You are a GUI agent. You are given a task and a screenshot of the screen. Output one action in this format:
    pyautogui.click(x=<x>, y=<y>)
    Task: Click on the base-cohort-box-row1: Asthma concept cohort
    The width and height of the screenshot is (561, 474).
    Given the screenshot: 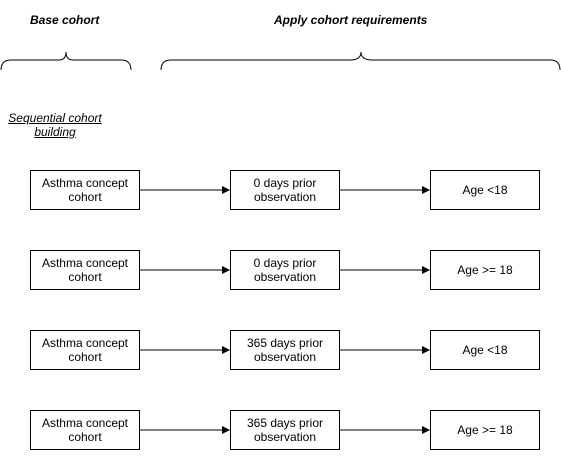 What is the action you would take?
    pyautogui.click(x=85, y=190)
    